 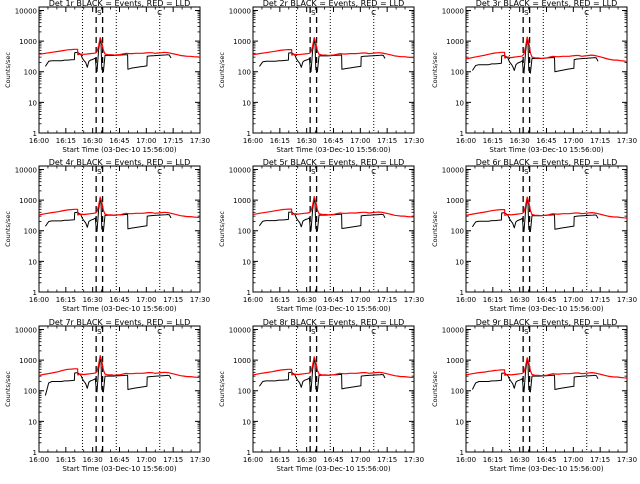 I want to click on chart-title: Det 4r BLACK = Events, RED = LLD, so click(x=120, y=162).